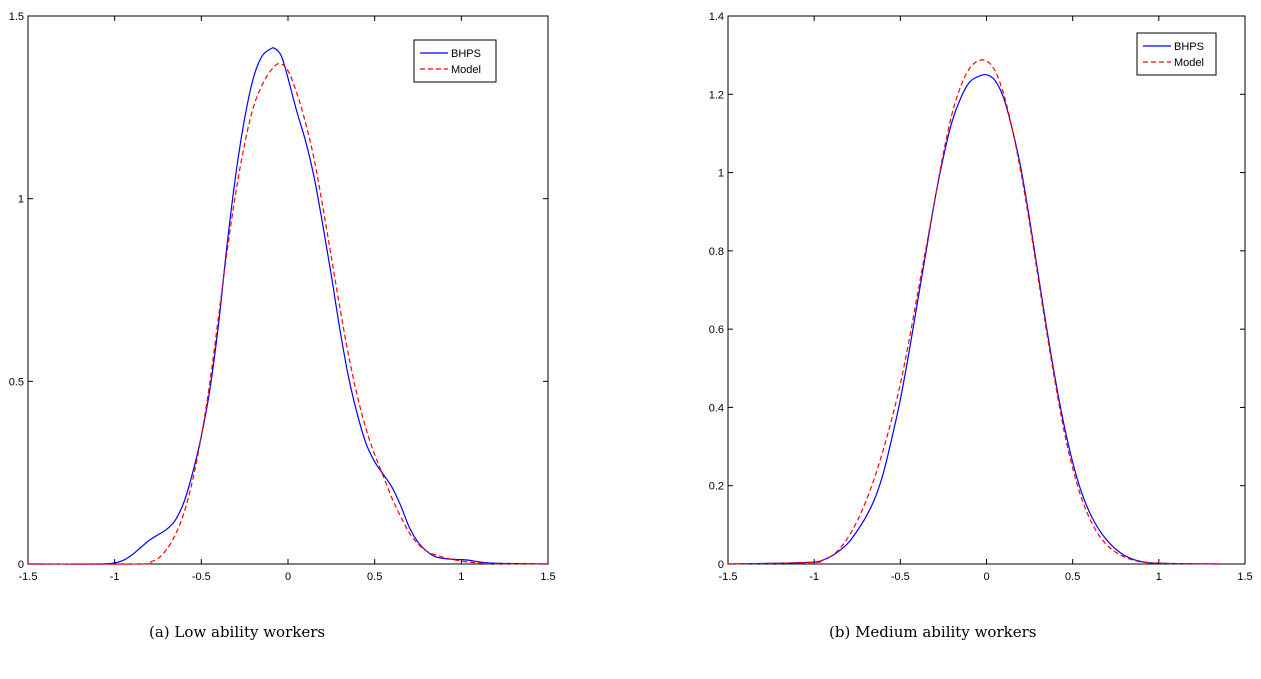 The width and height of the screenshot is (1261, 679). I want to click on caption-low-ability: (a) Low ability workers, so click(237, 632).